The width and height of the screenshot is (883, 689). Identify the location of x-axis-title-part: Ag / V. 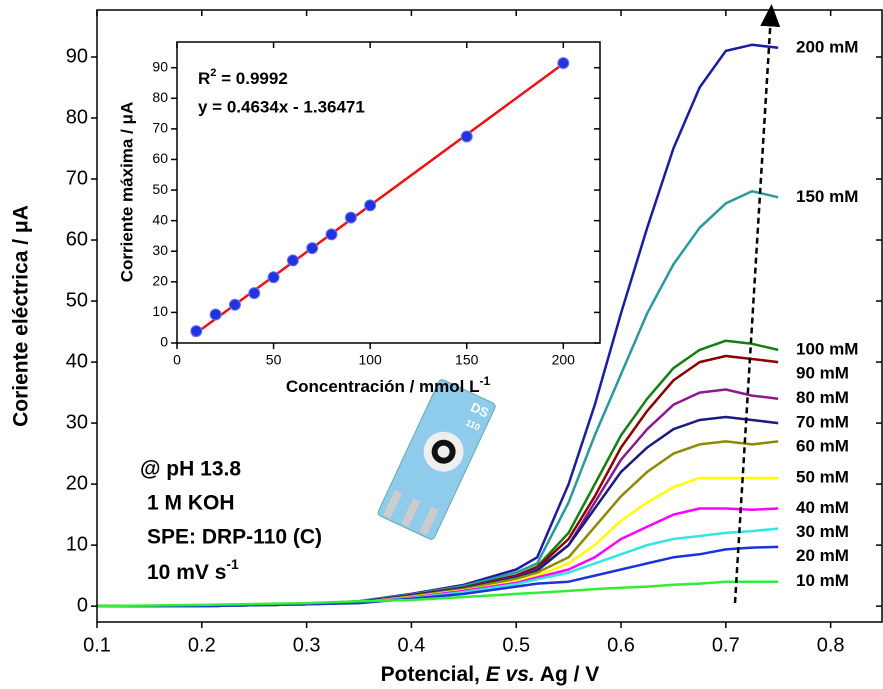
(567, 674).